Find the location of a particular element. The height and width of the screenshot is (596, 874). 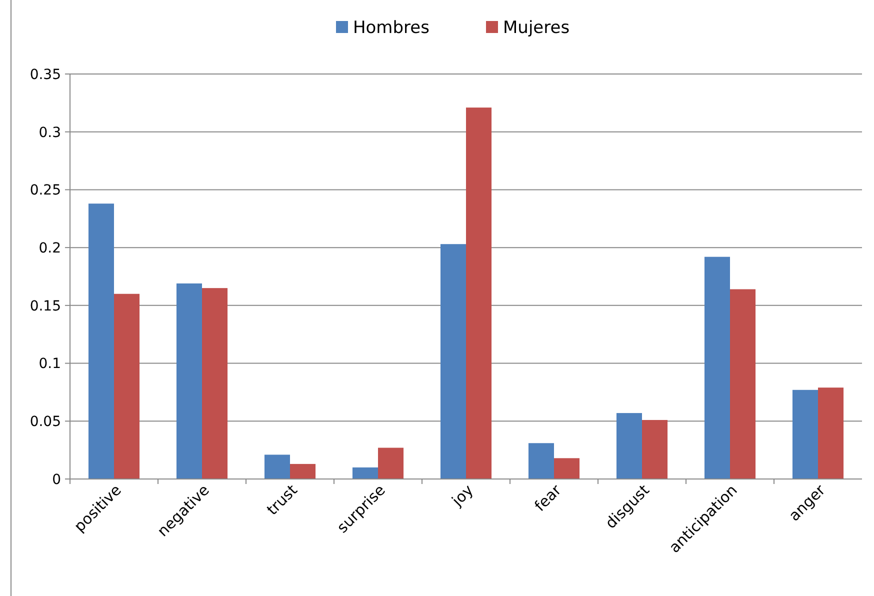

y-tick-label: 0.25 is located at coordinates (45, 190).